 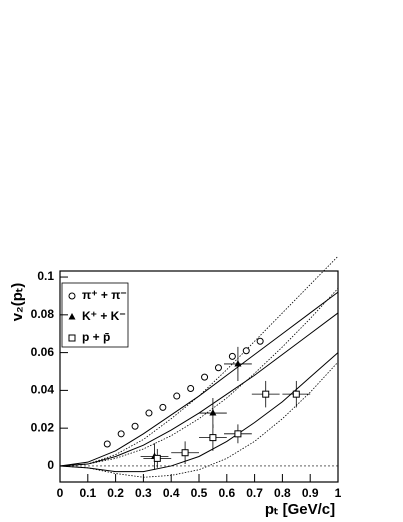 What do you see at coordinates (199, 493) in the screenshot?
I see `x-tick-label: 0.5` at bounding box center [199, 493].